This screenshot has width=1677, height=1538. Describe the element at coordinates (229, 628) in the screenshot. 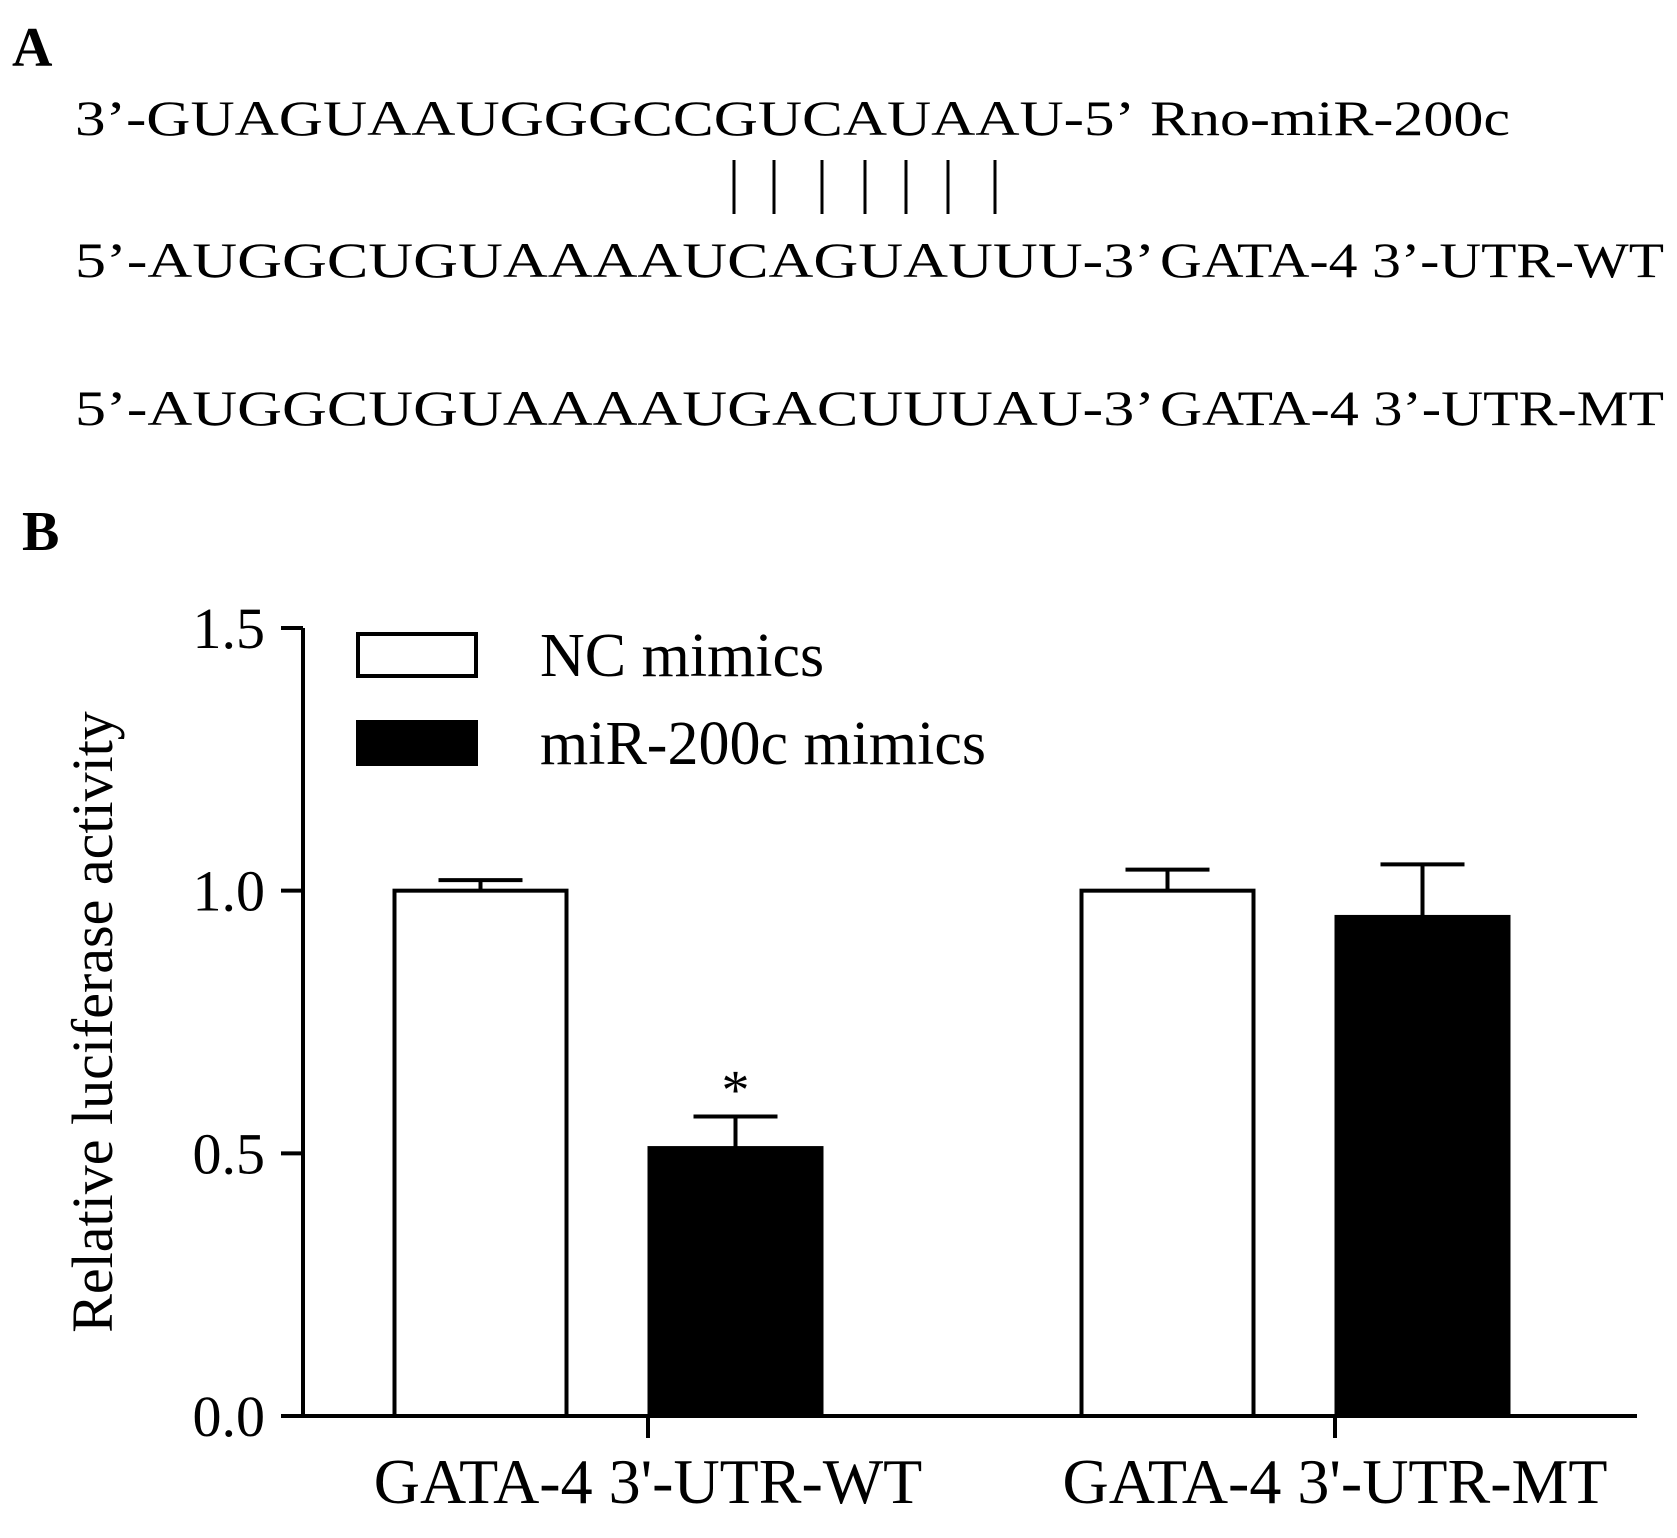

I see `y-tick-label: 1.5` at that location.